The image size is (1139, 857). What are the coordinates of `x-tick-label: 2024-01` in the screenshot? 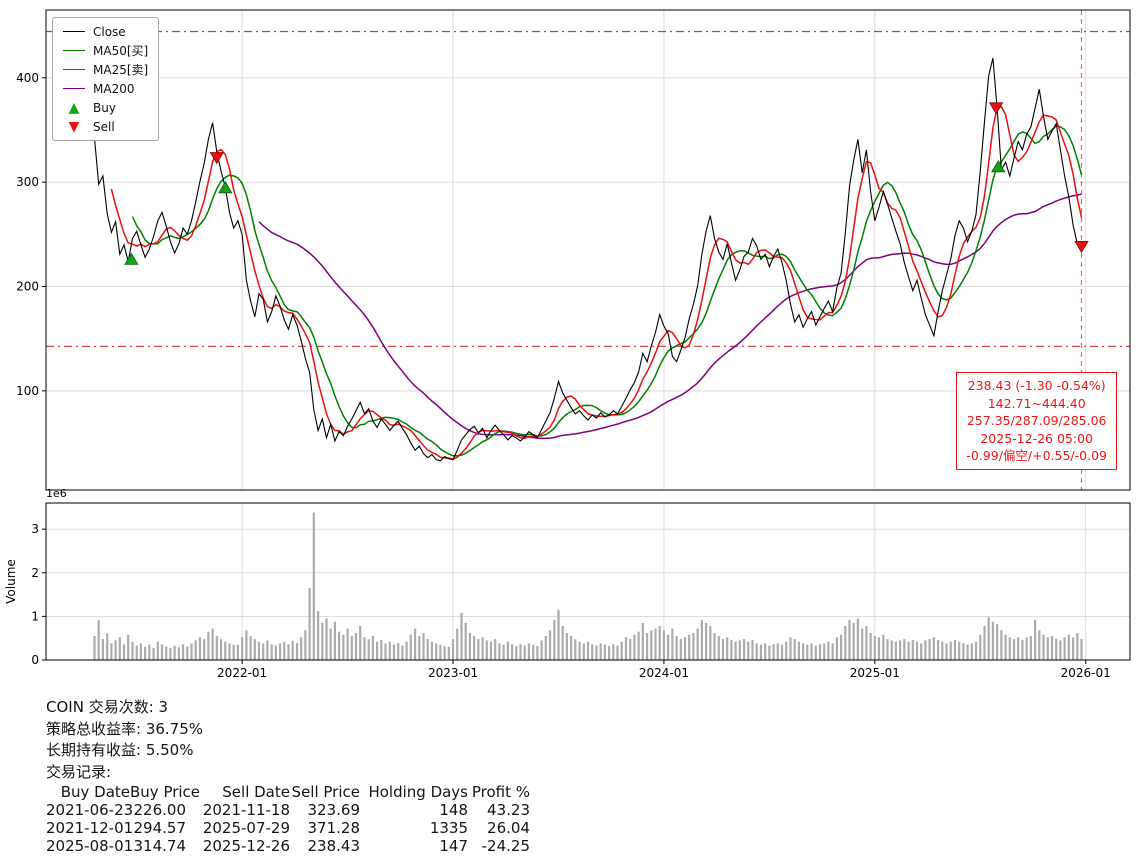 It's located at (664, 673).